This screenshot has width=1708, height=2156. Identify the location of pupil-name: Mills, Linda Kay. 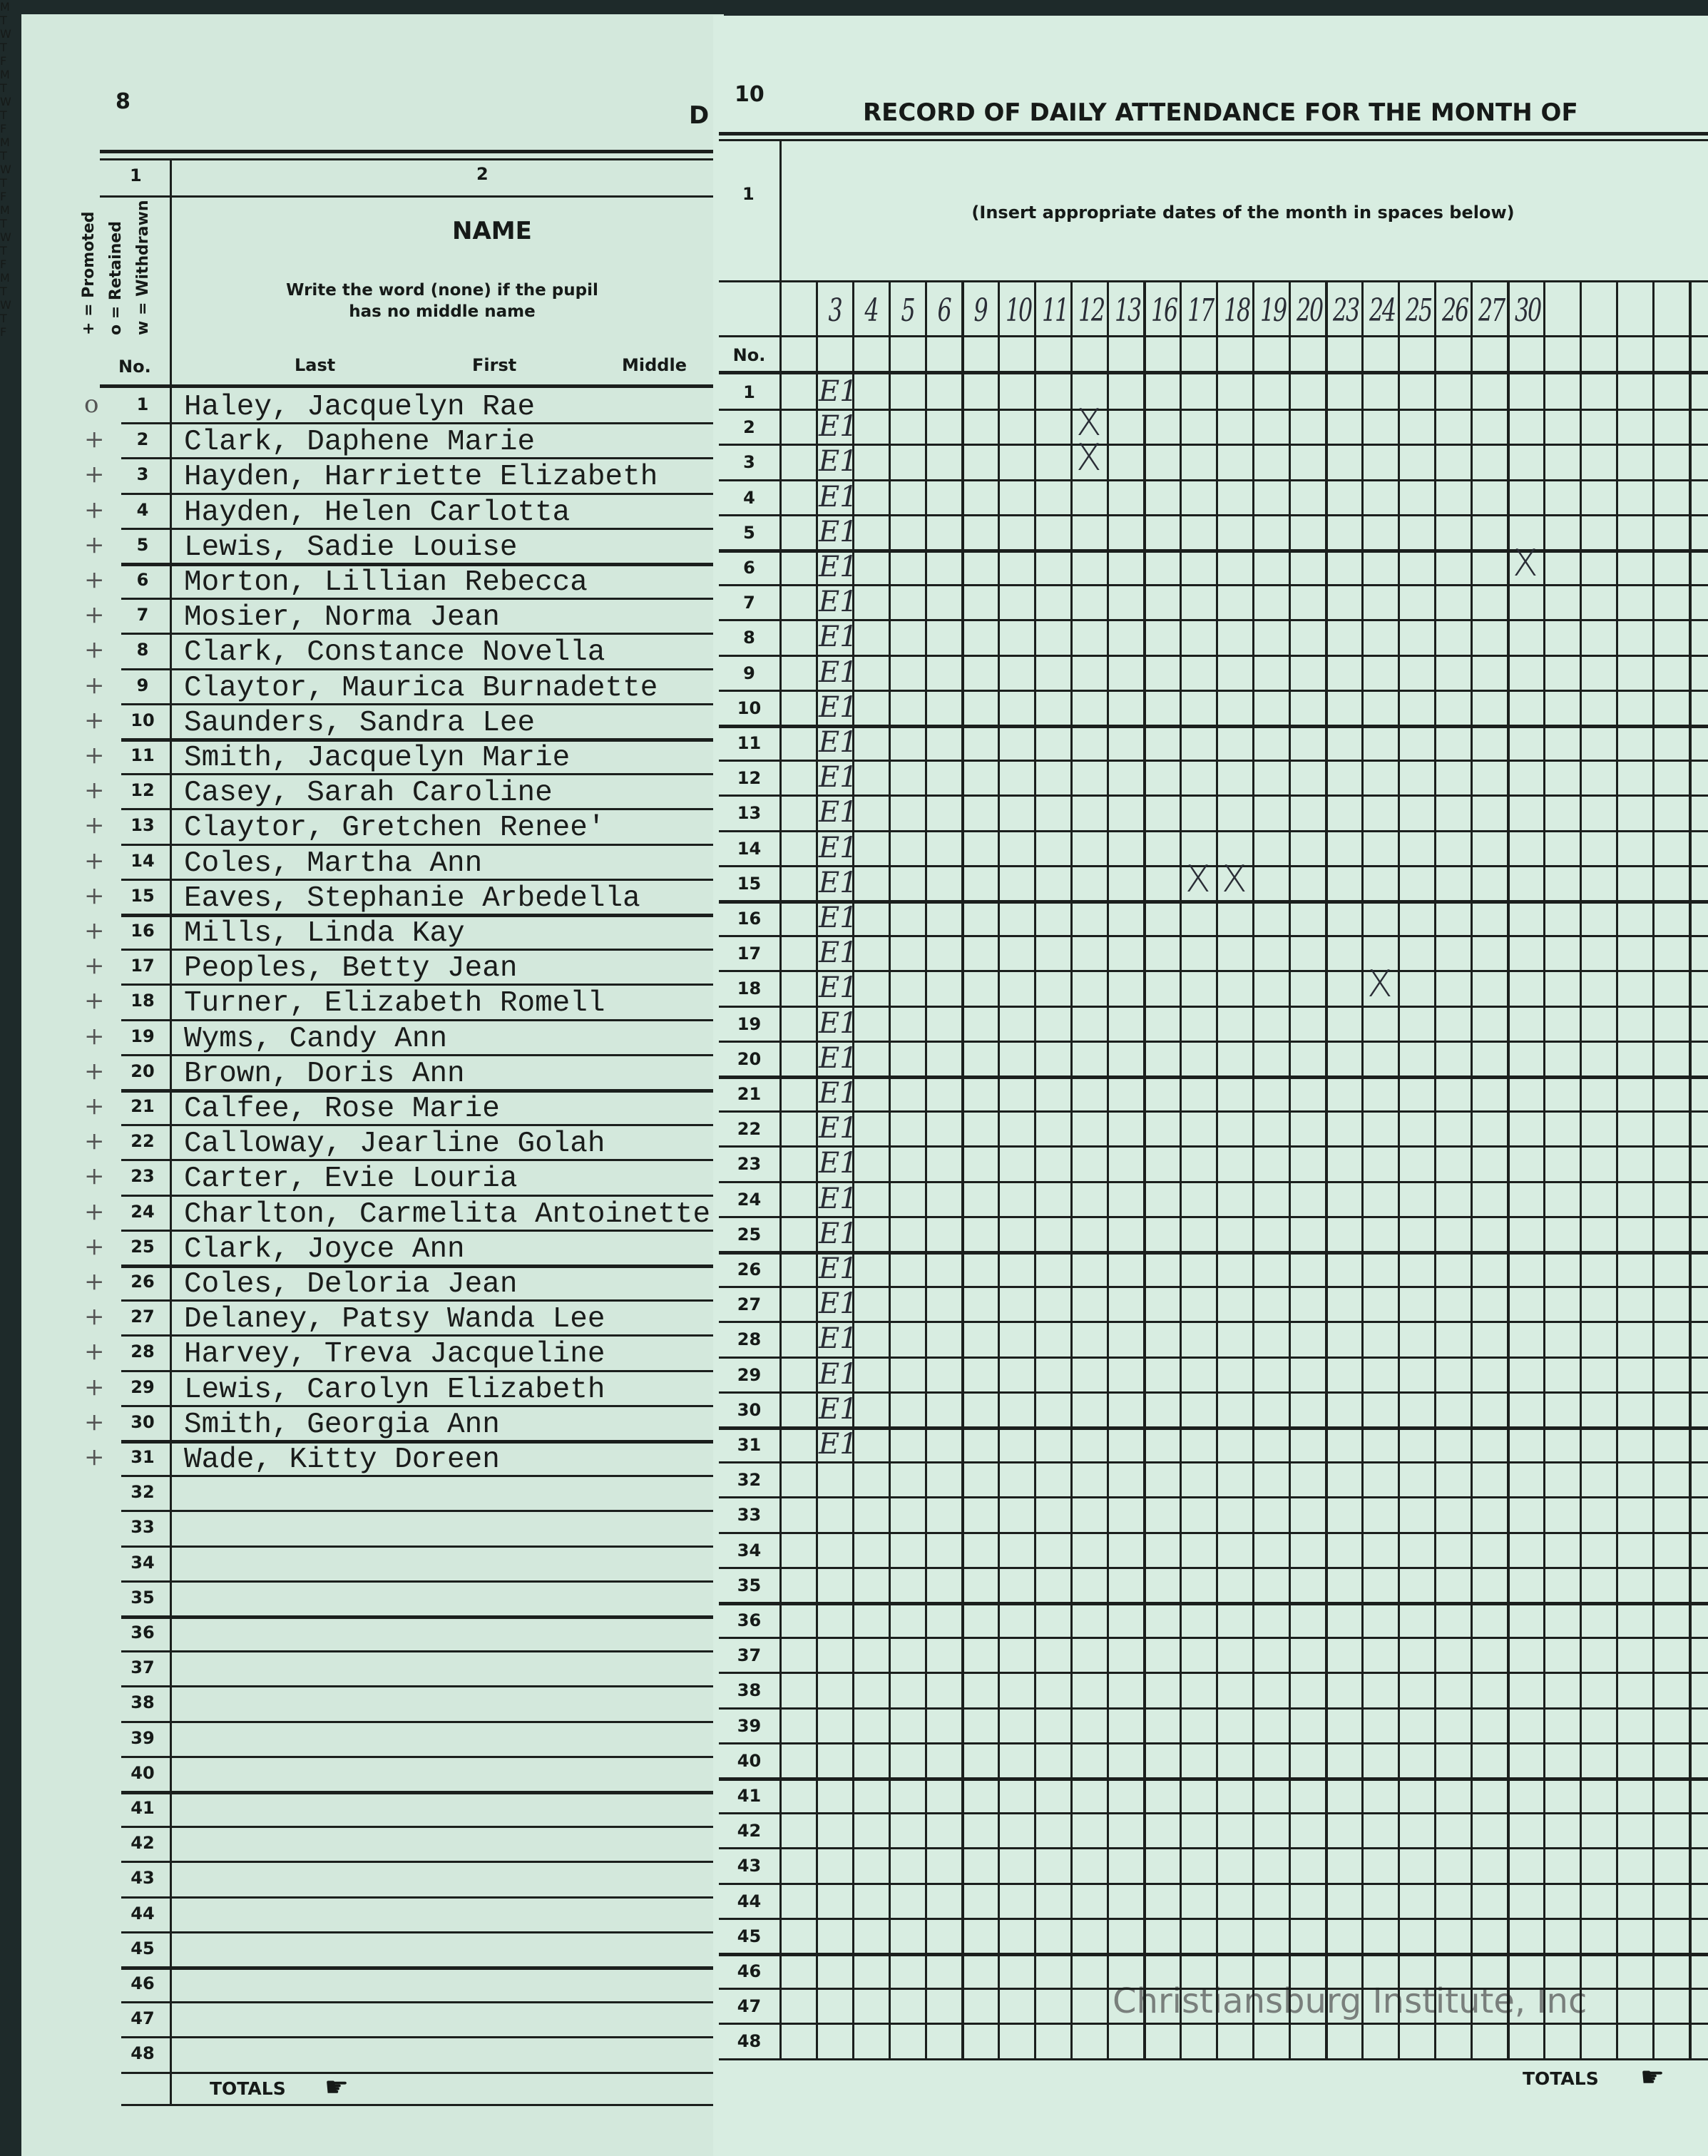
(324, 933).